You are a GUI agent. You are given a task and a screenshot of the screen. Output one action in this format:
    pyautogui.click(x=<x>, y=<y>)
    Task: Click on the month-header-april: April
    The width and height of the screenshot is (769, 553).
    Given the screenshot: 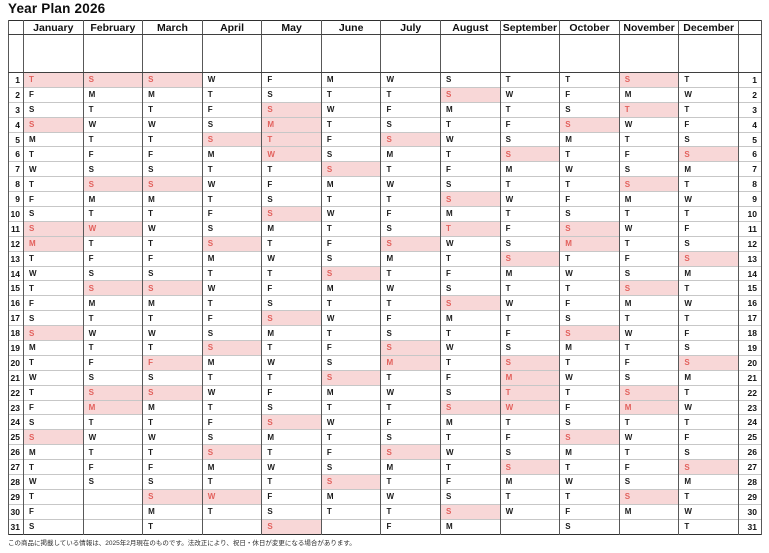 What is the action you would take?
    pyautogui.click(x=232, y=27)
    